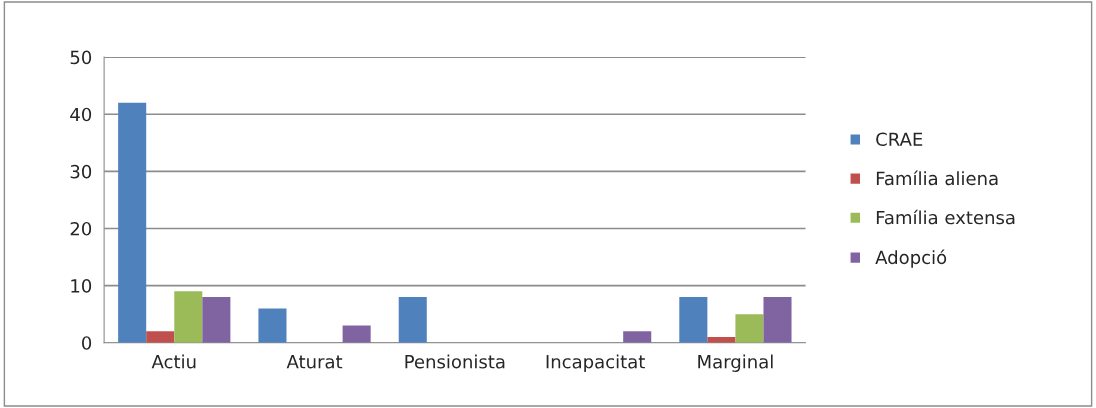 This screenshot has width=1096, height=408. Describe the element at coordinates (173, 361) in the screenshot. I see `x-tick-label: Actiu` at that location.